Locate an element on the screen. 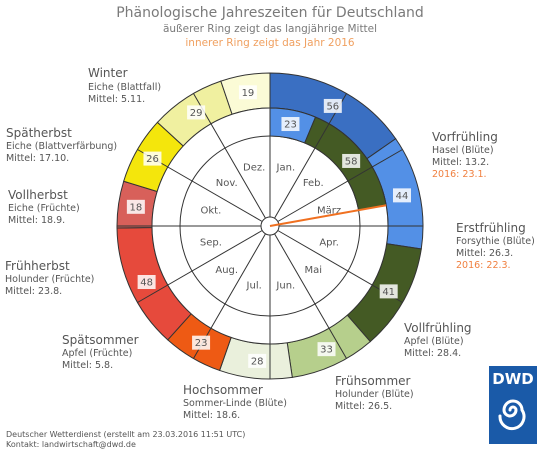 Image resolution: width=540 pixels, height=450 pixels. outer-value-label: 29 is located at coordinates (196, 113).